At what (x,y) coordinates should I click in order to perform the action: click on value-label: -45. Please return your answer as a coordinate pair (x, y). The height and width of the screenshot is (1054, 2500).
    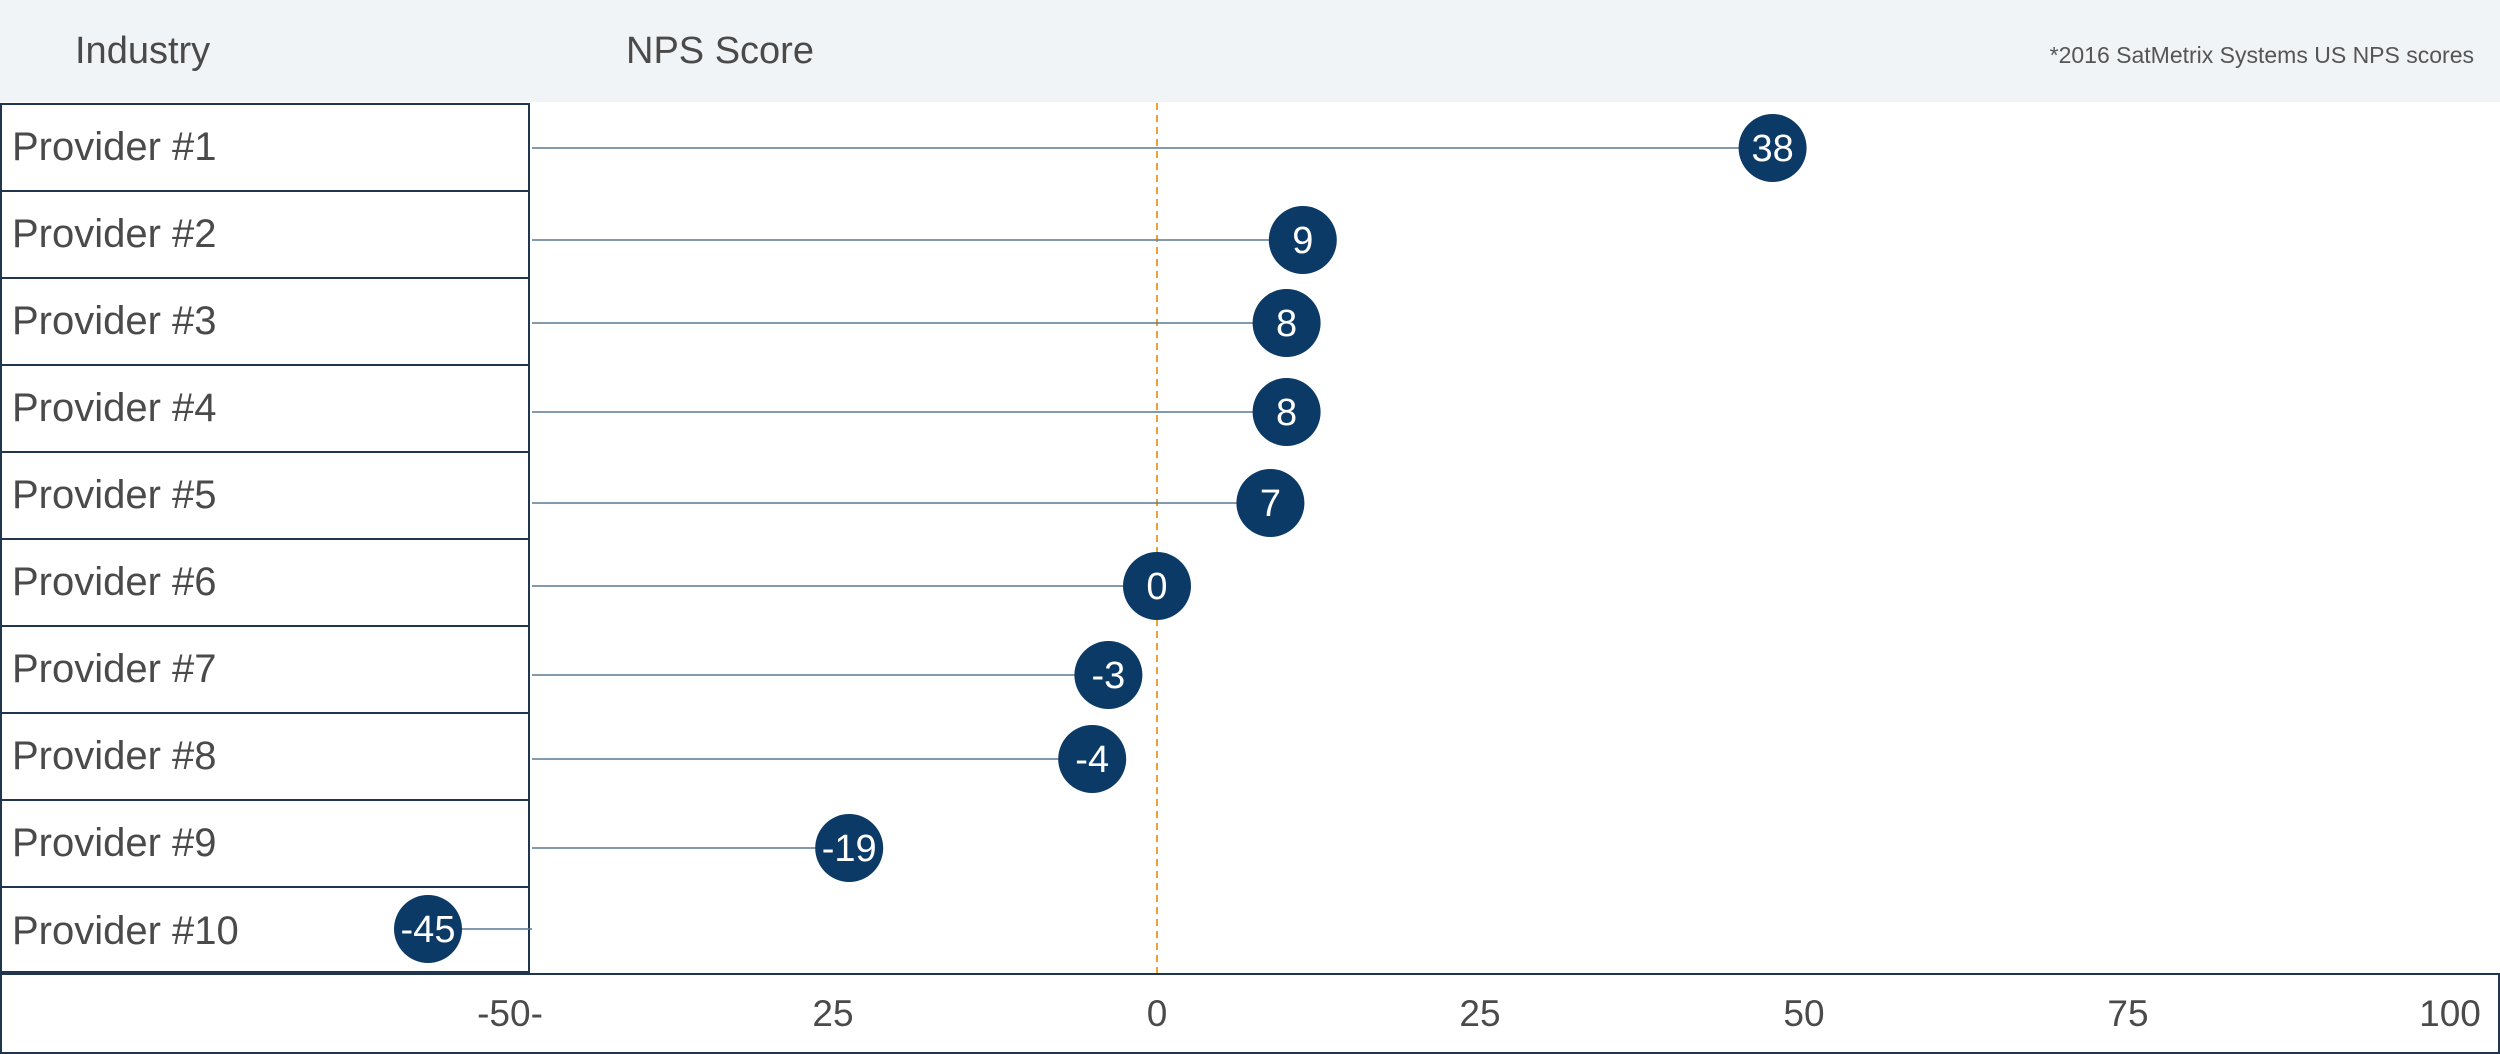
    Looking at the image, I should click on (428, 930).